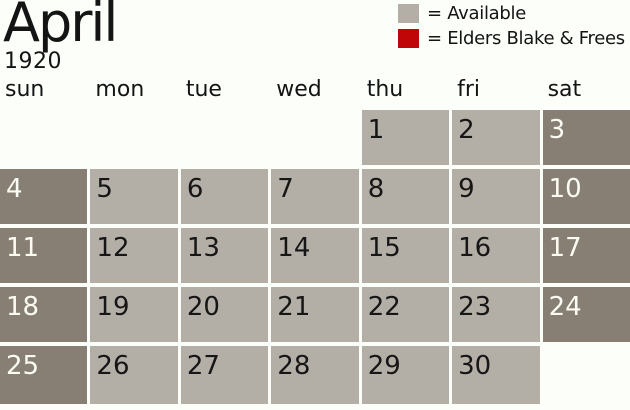 The image size is (630, 410). I want to click on booked-swatch-icon, so click(408, 38).